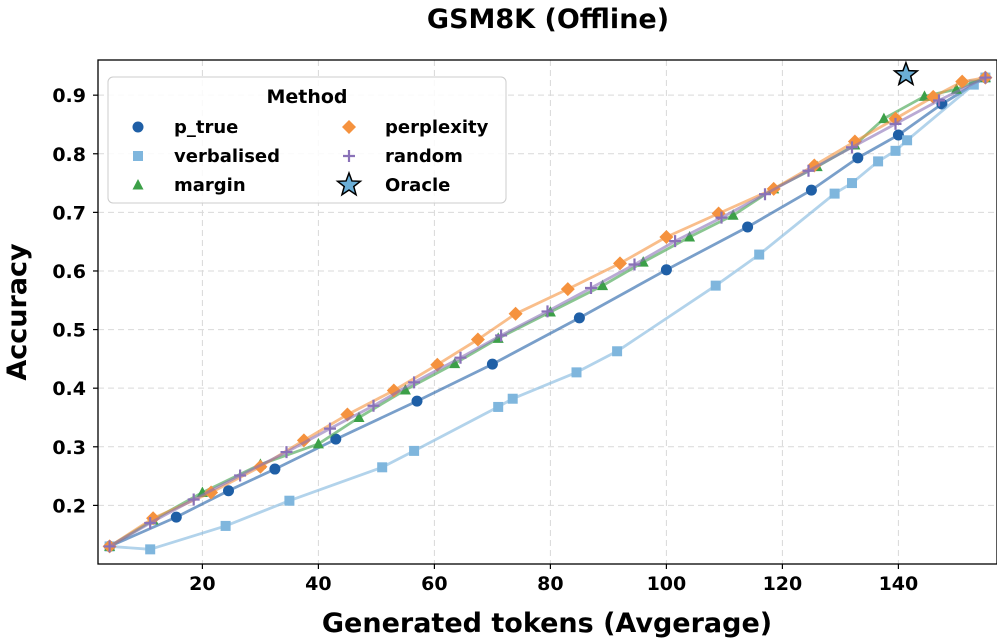 The image size is (997, 640). I want to click on y-tick-label: 0.6, so click(69, 272).